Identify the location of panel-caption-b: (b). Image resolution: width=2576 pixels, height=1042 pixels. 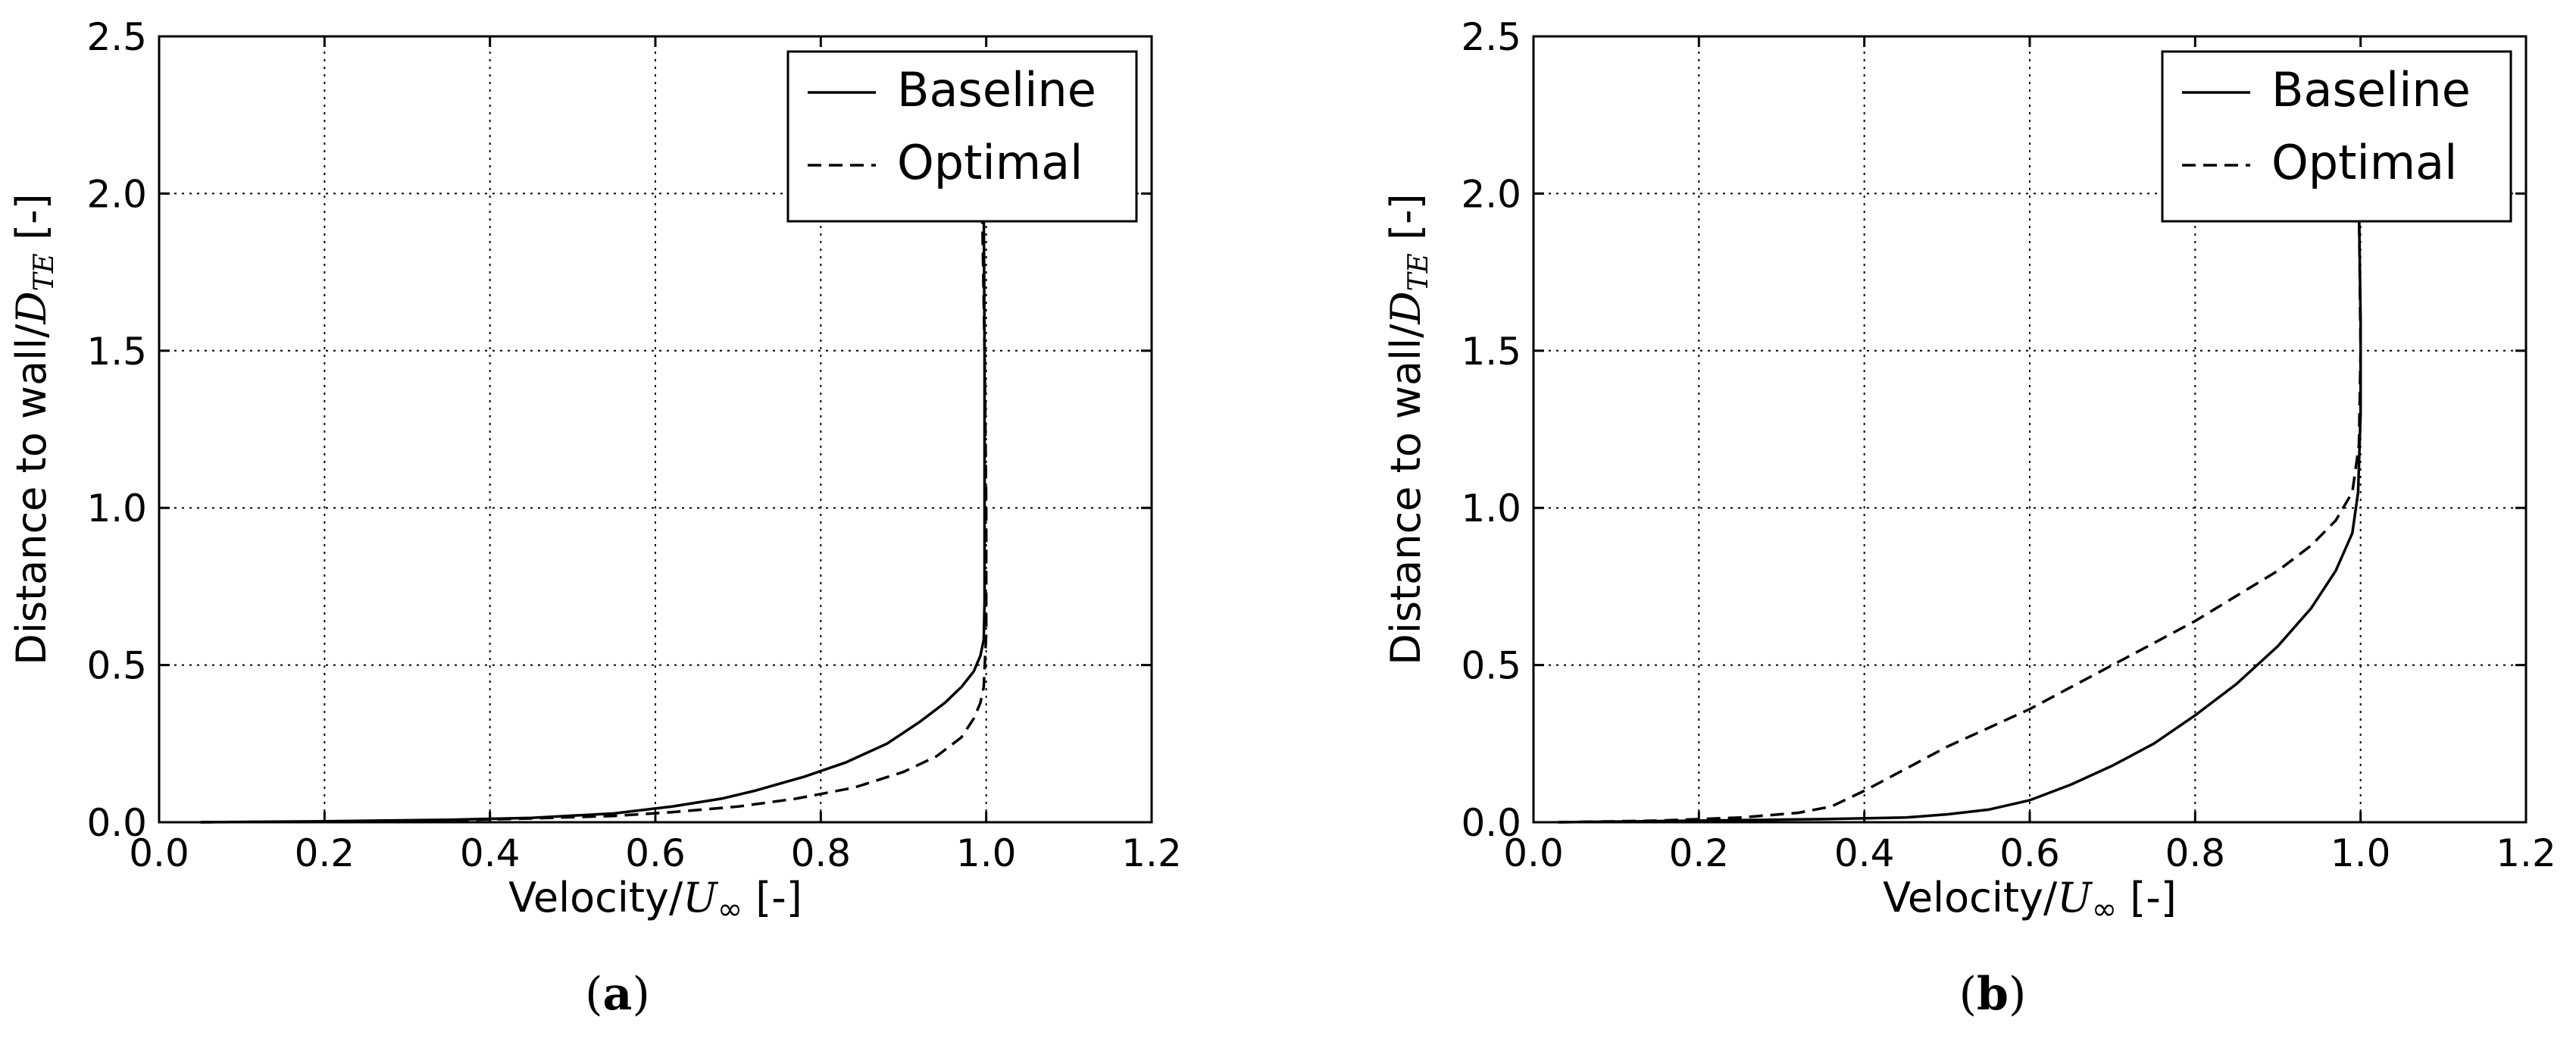
(1993, 995).